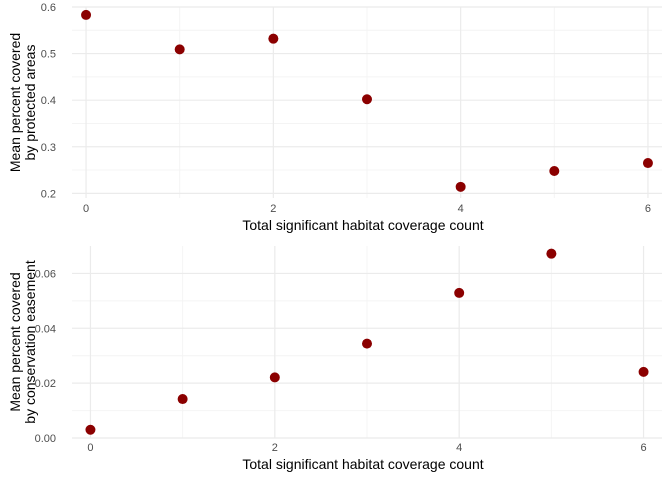  I want to click on panel-2-y-axis-title-line: Mean percent covered, so click(15, 341).